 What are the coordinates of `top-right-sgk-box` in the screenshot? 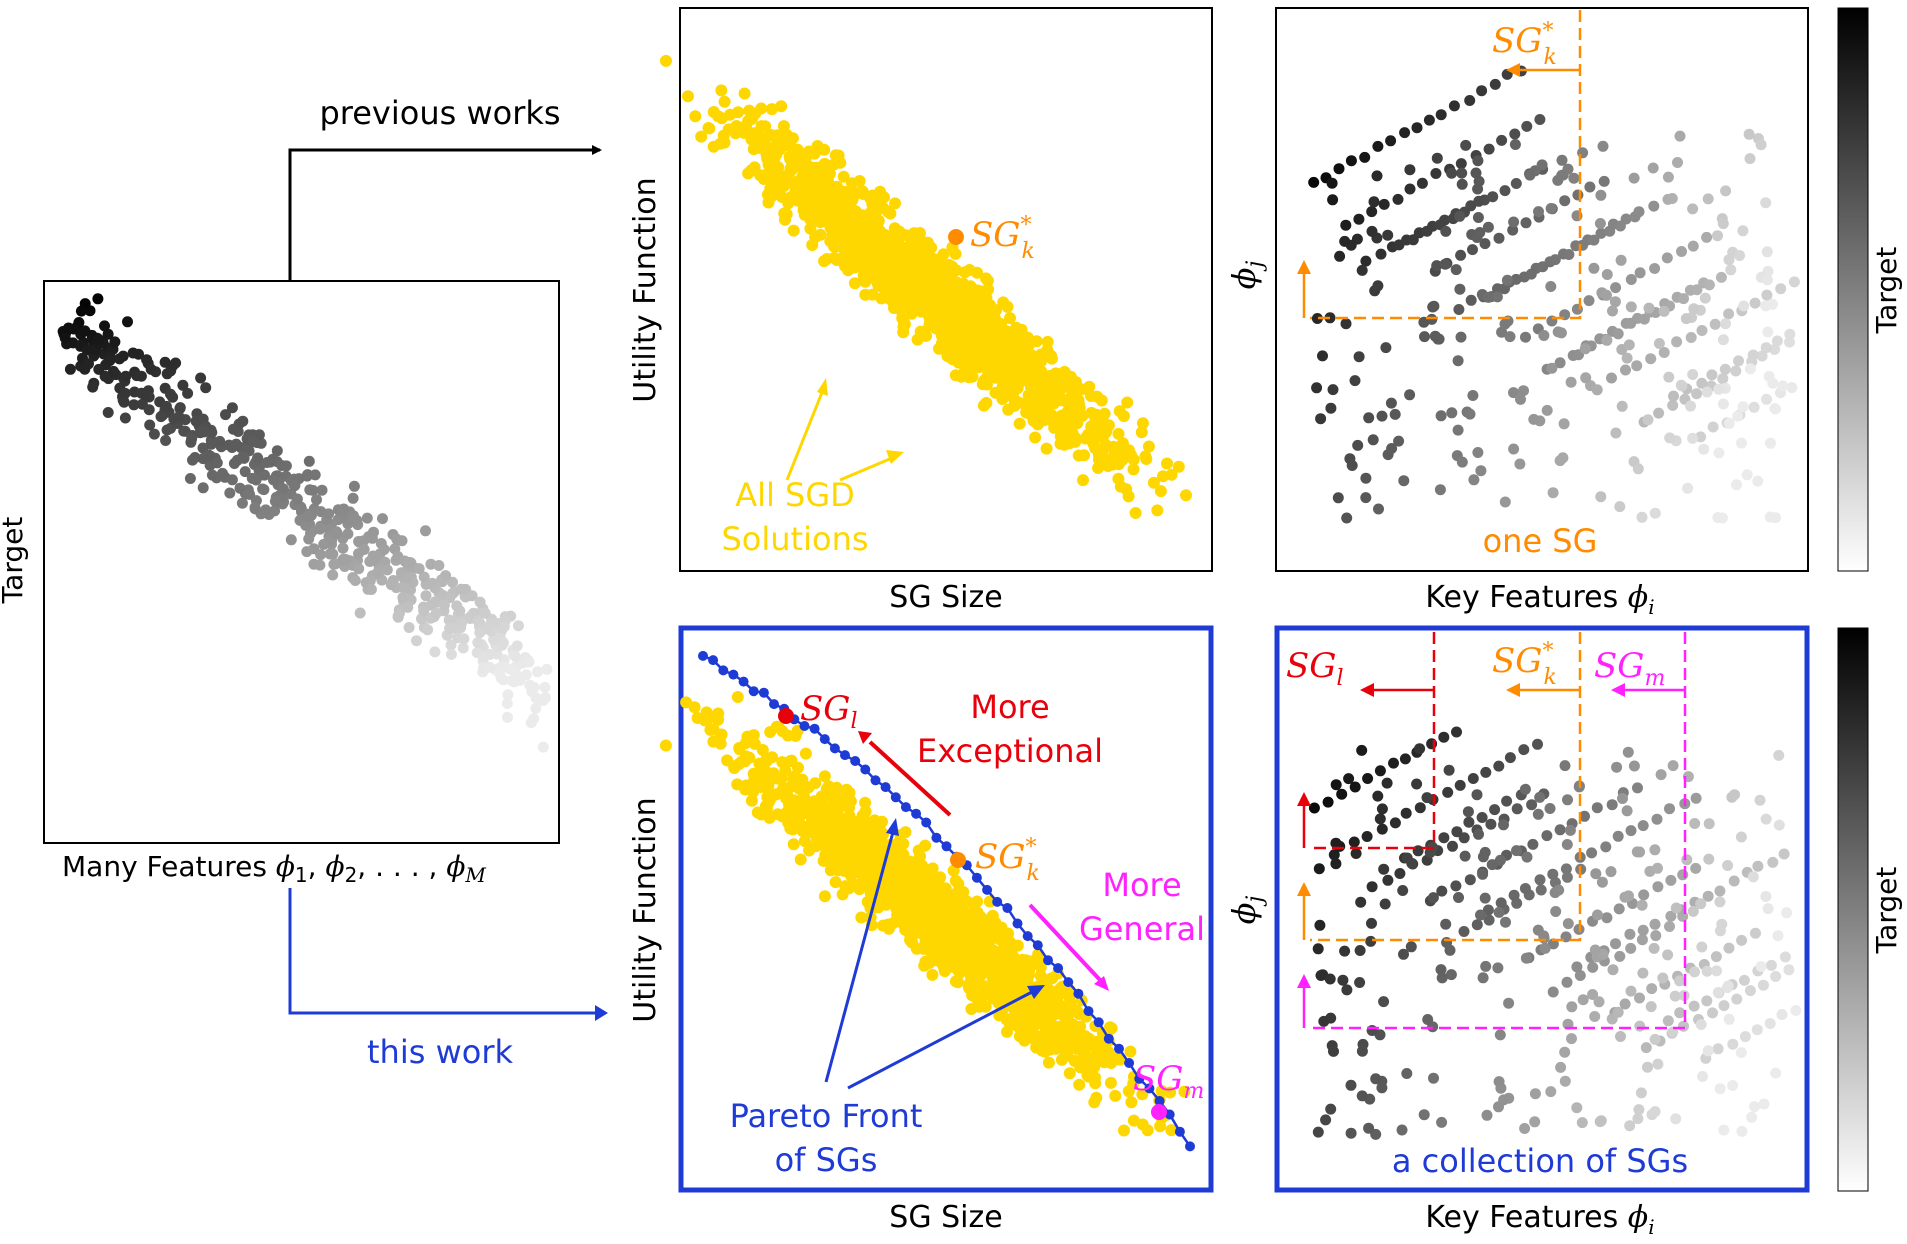 It's located at (1446, 165).